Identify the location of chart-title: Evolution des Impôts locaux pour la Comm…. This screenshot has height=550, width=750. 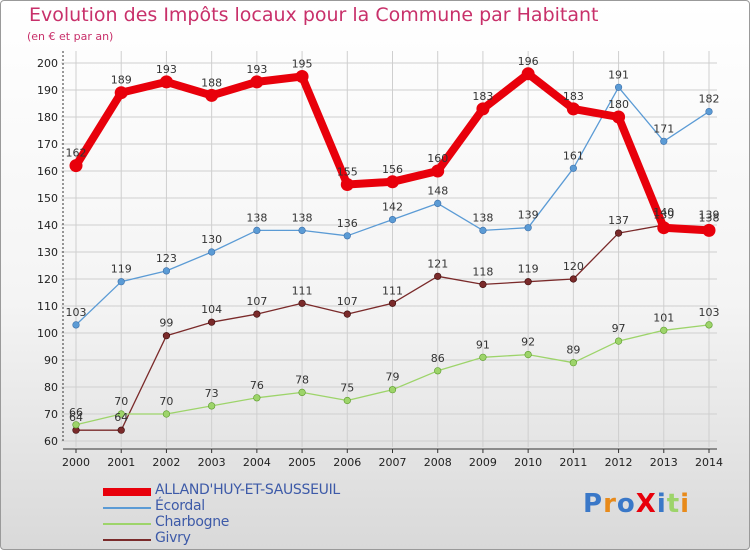
(314, 15).